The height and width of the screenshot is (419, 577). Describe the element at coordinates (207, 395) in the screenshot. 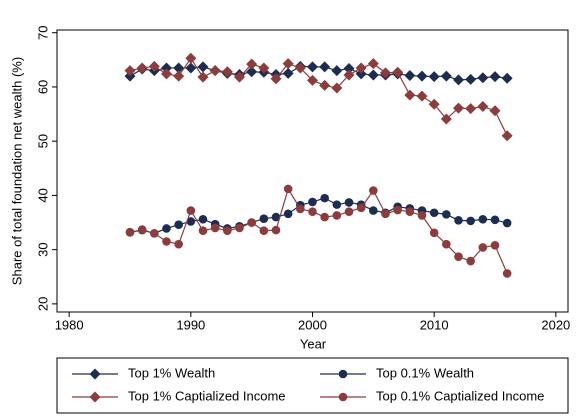

I see `legend-label: Top 1% Captialized Income` at that location.